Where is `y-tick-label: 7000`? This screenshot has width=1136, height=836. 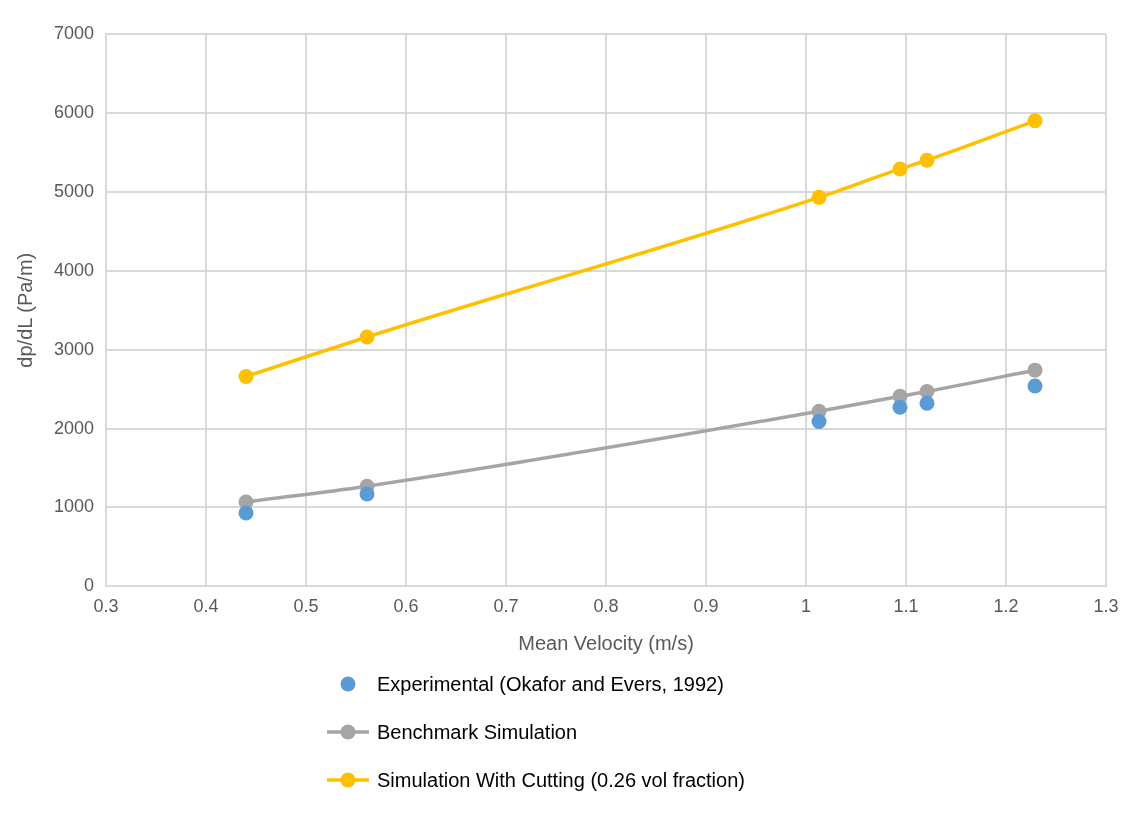
y-tick-label: 7000 is located at coordinates (74, 32).